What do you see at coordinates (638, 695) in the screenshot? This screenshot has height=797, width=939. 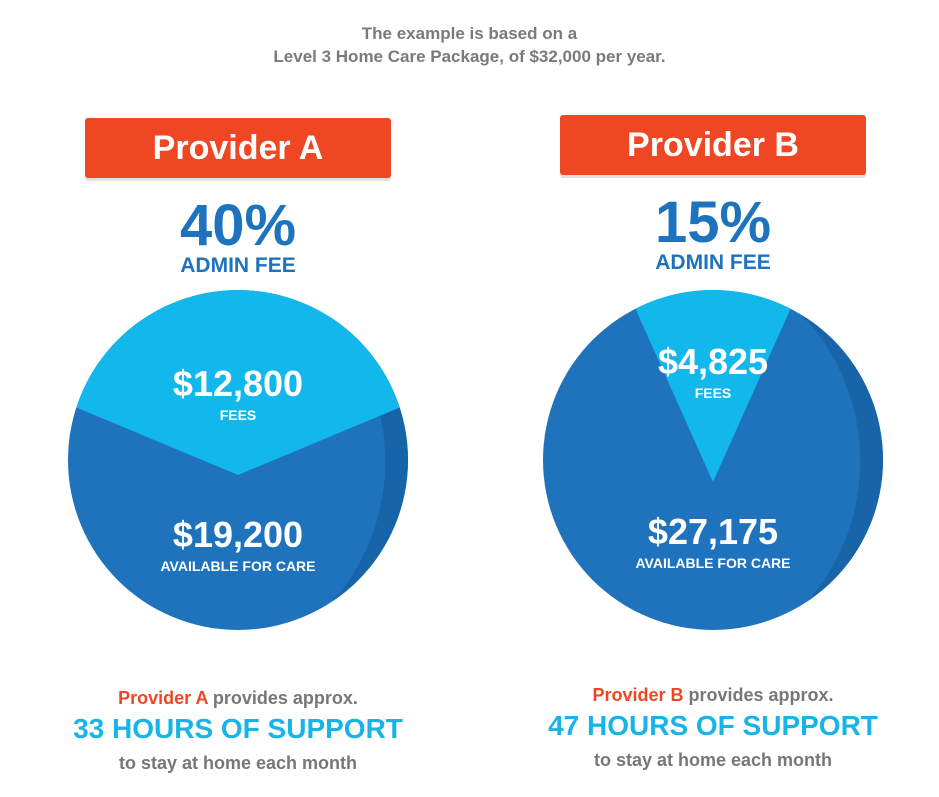 I see `provider-b-name: Provider B` at bounding box center [638, 695].